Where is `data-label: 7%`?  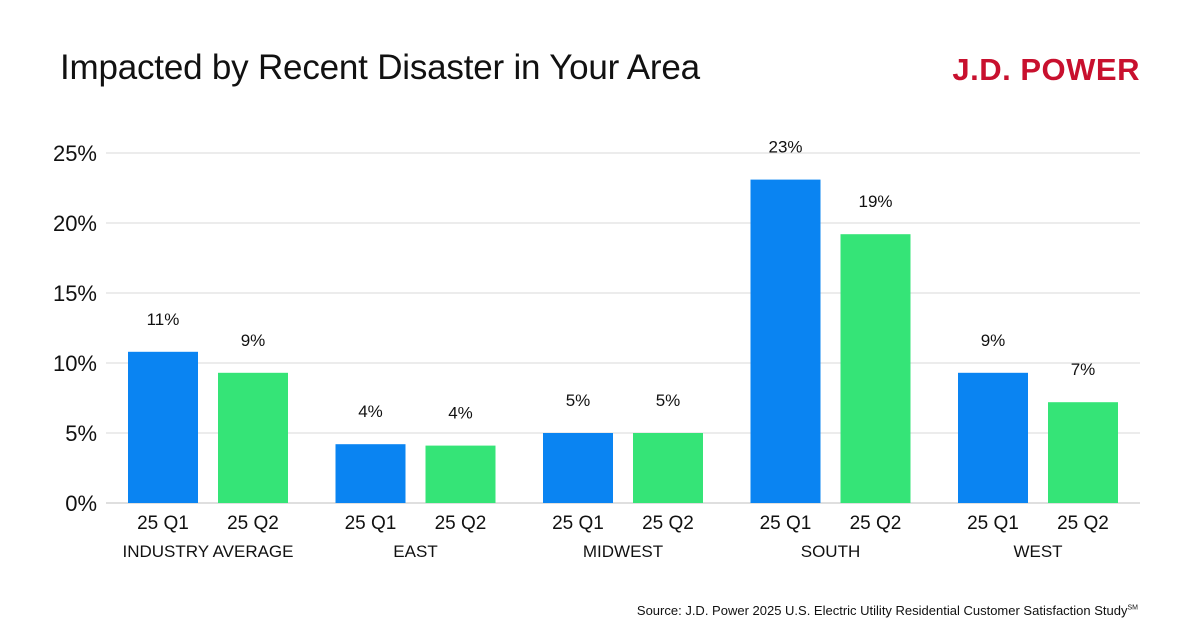 data-label: 7% is located at coordinates (1083, 369).